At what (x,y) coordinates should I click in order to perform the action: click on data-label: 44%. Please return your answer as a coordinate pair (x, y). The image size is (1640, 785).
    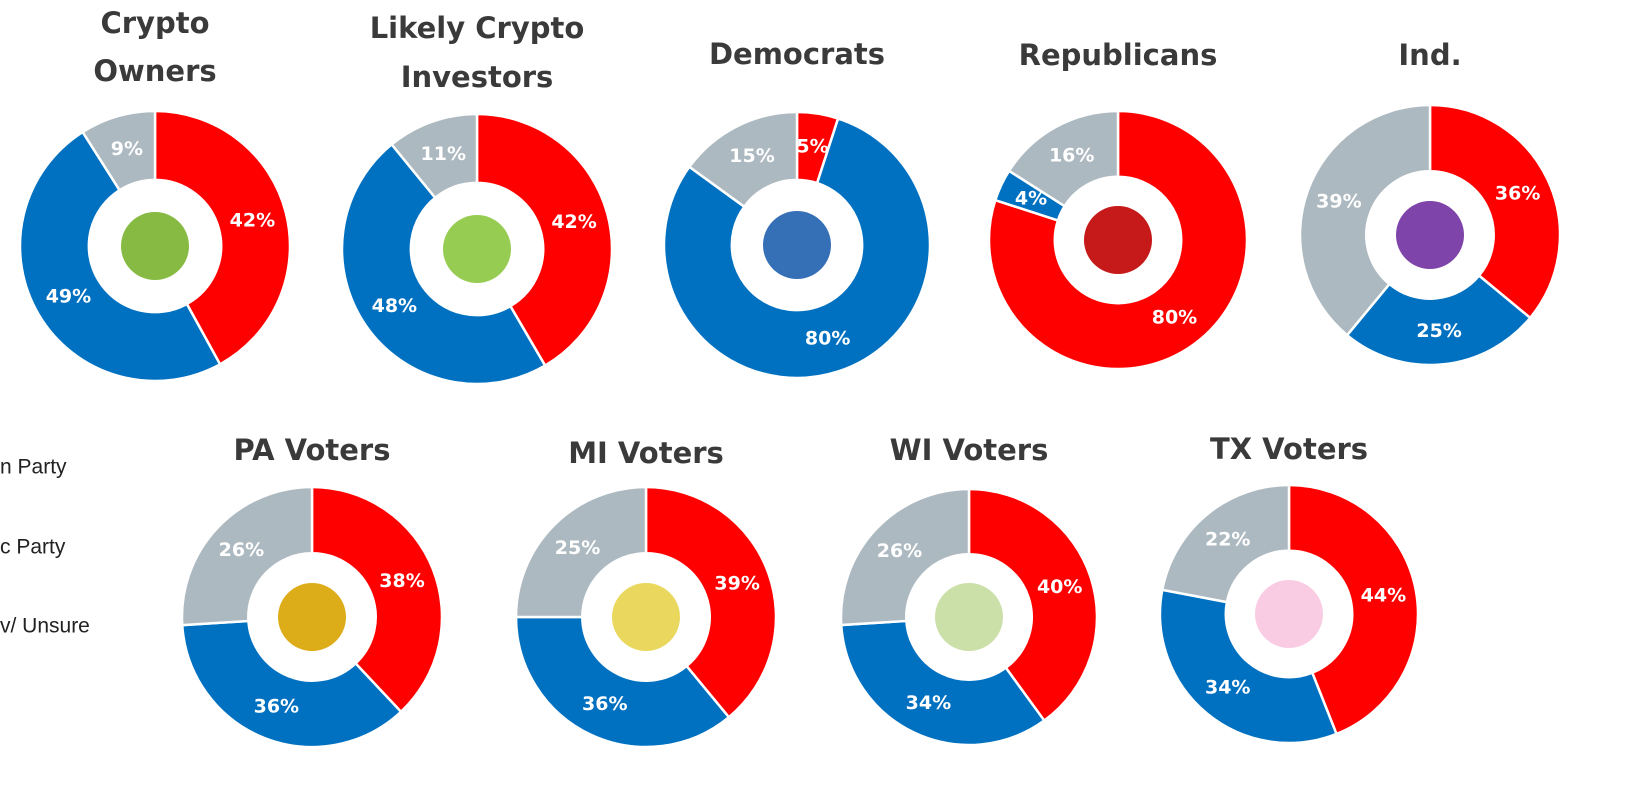
    Looking at the image, I should click on (1383, 595).